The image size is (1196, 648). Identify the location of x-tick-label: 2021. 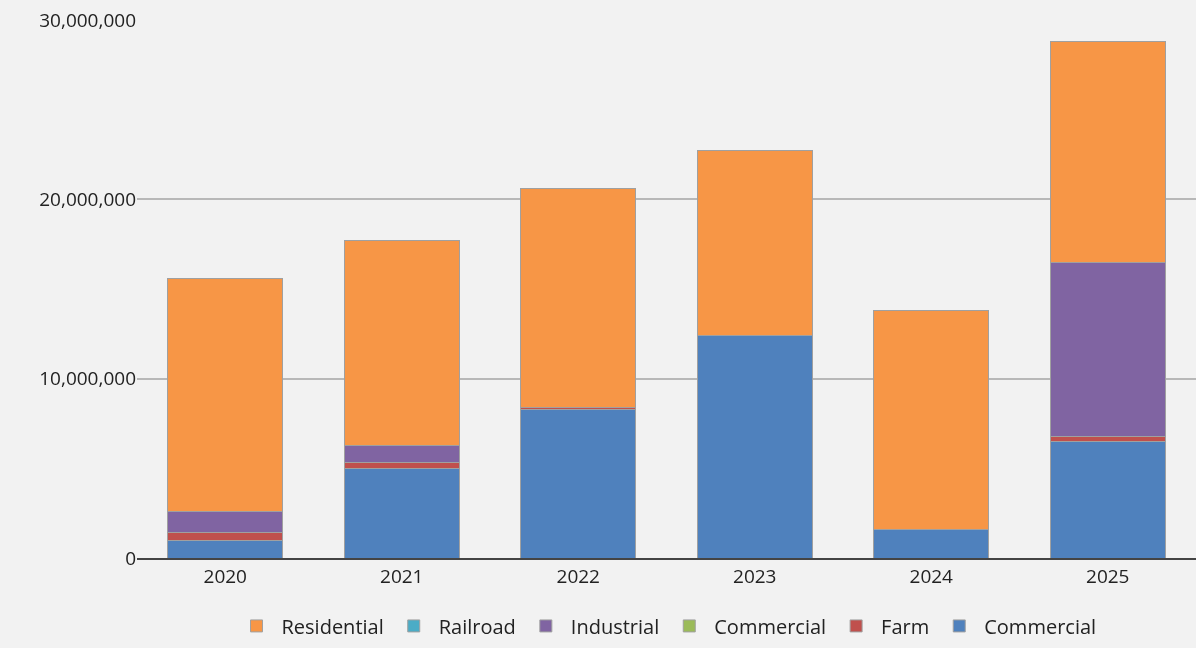
(402, 575).